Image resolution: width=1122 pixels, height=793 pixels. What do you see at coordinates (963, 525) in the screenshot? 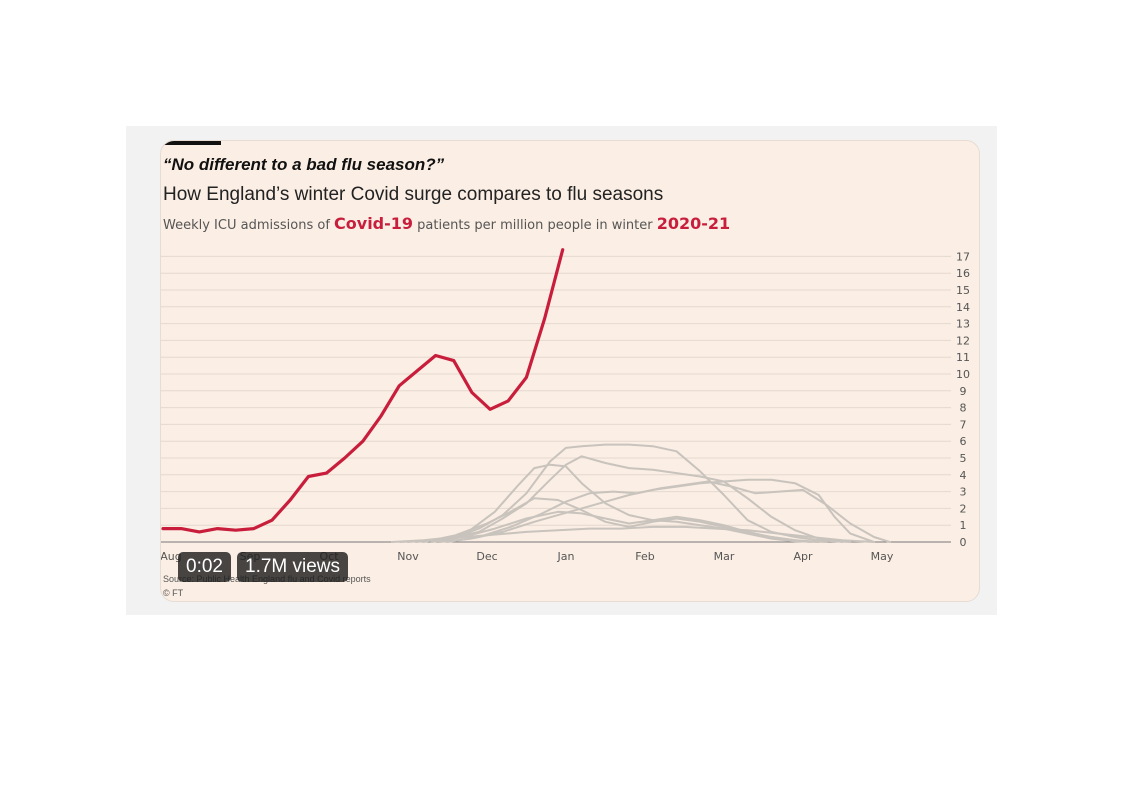
I see `y-tick-label: 1` at bounding box center [963, 525].